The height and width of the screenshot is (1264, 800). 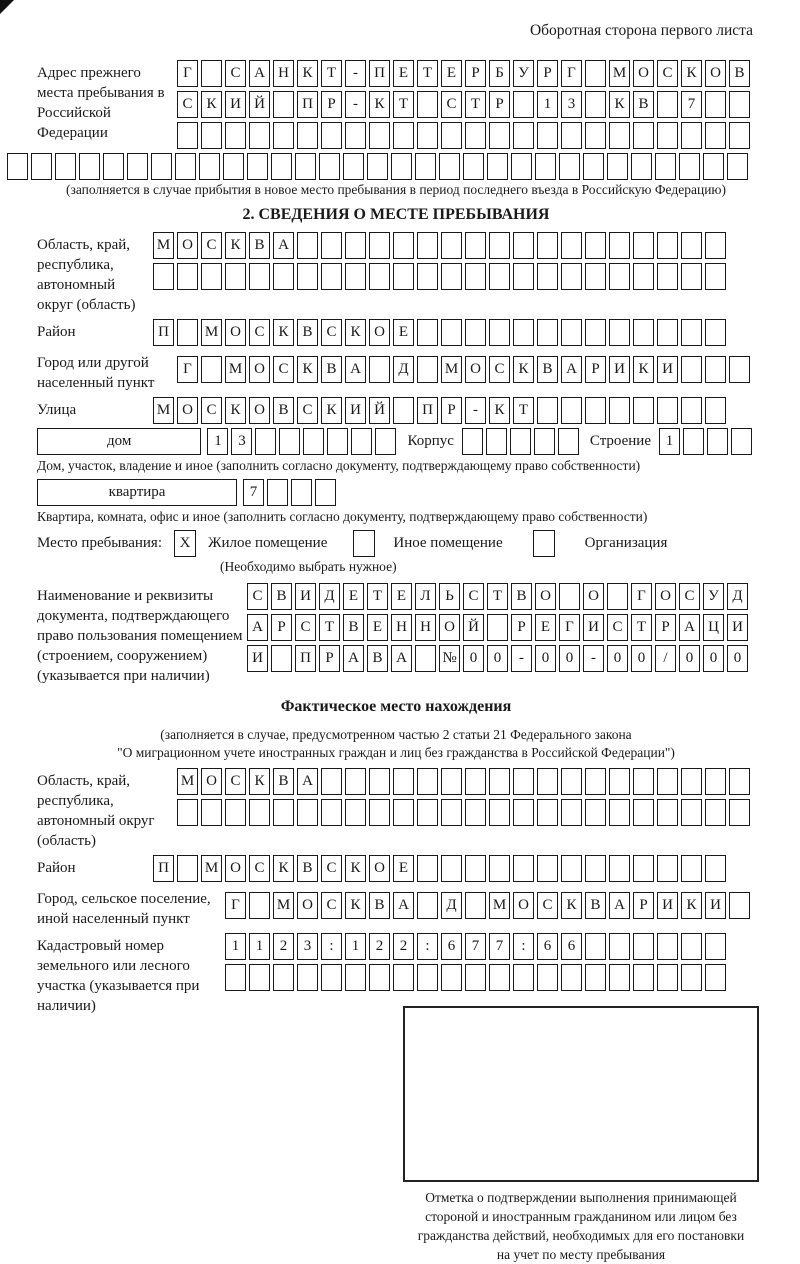 I want to click on stay-type-option-organization: Организация, so click(x=626, y=543).